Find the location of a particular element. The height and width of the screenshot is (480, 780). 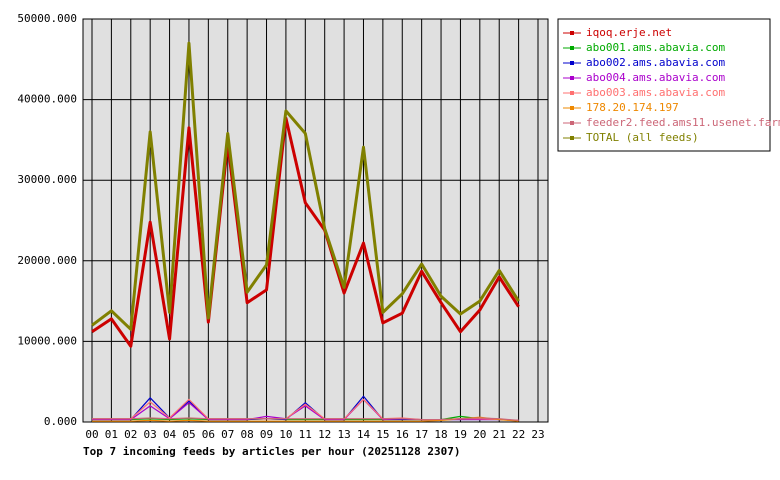

y-tick-label: 50000.000 is located at coordinates (47, 18).